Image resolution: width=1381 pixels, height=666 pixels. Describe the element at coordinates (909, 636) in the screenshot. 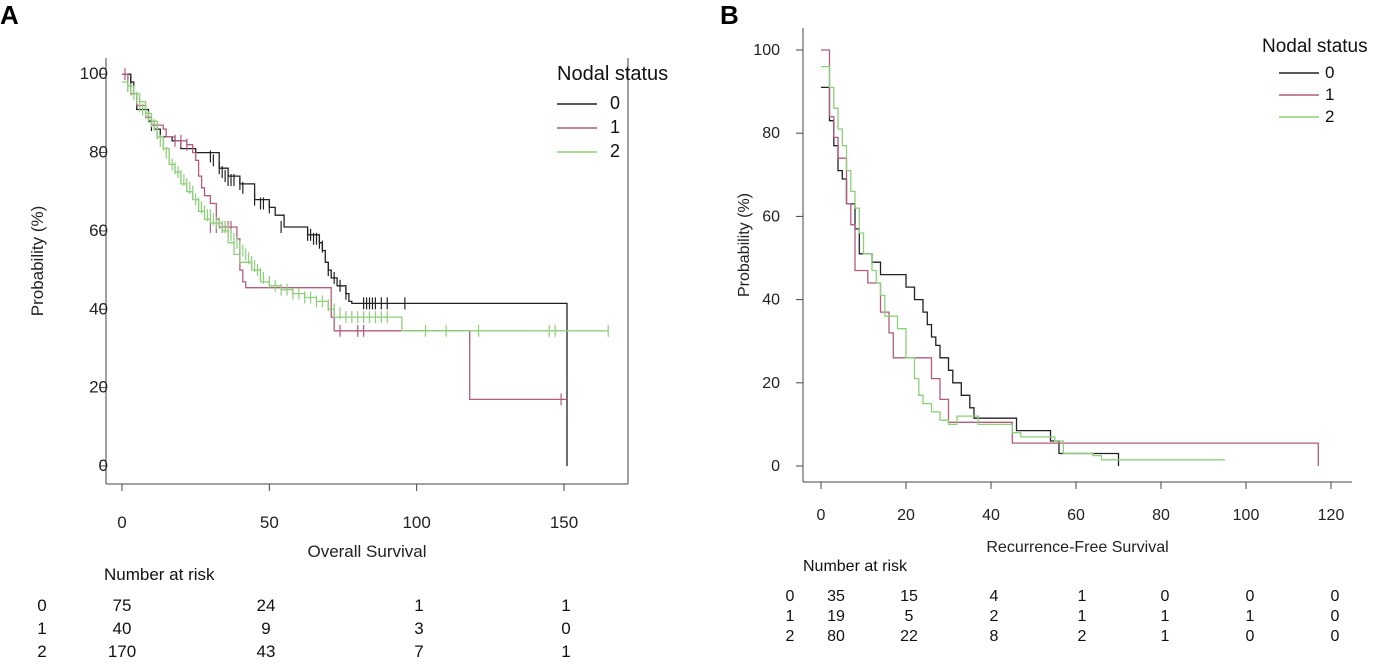

I see `risk-value: 22` at that location.